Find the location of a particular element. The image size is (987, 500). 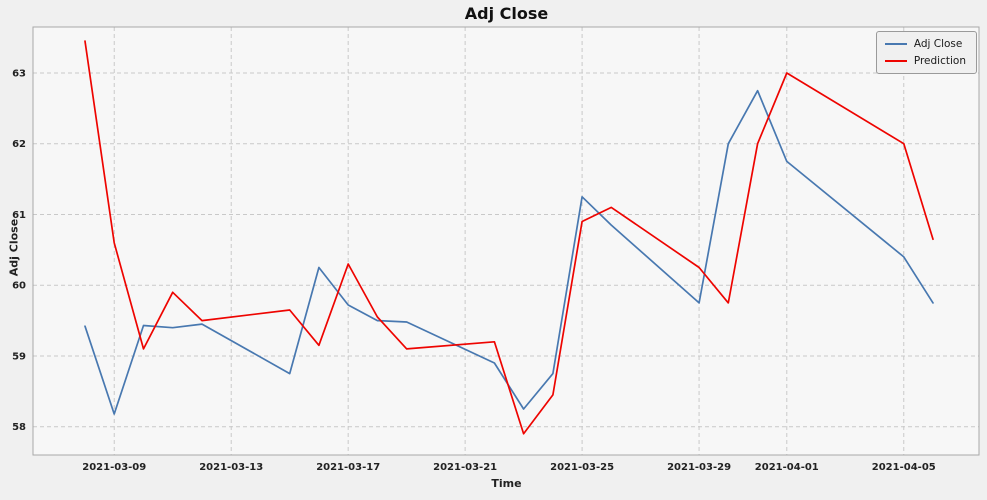

svg-text: 58 is located at coordinates (19, 427).